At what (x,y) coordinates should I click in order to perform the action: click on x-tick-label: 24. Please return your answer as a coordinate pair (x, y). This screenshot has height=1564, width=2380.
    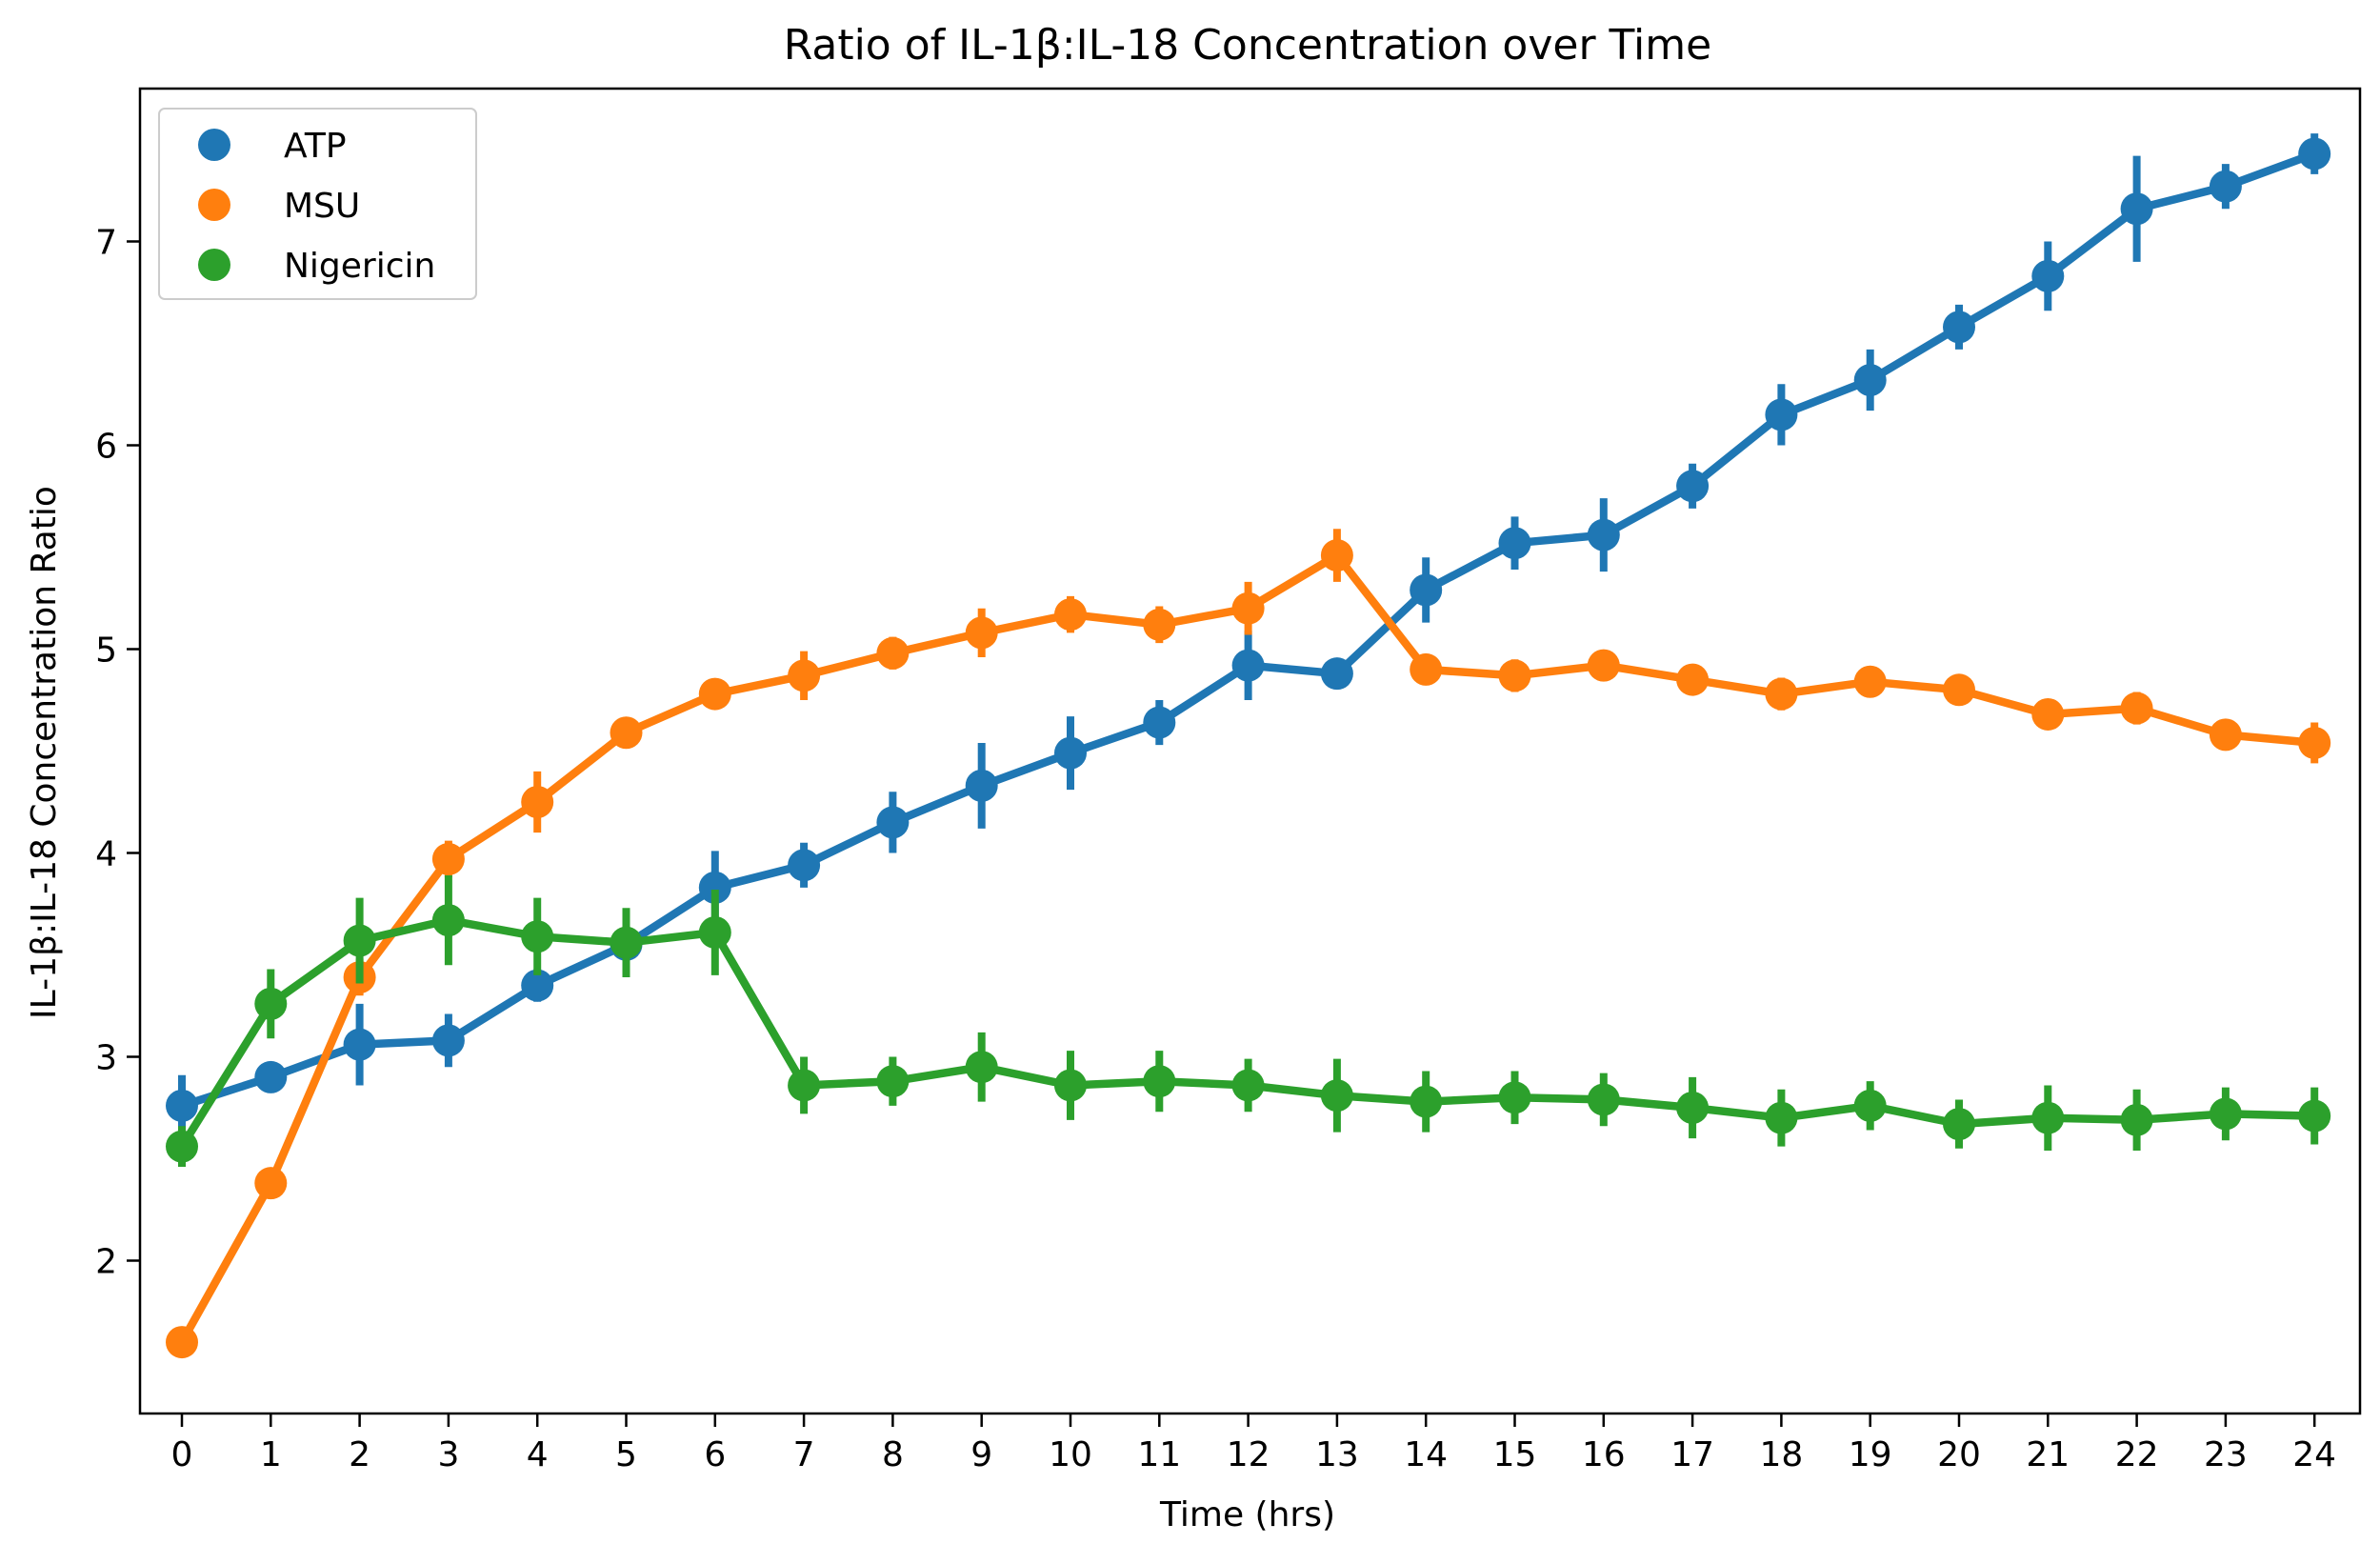
    Looking at the image, I should click on (2314, 1454).